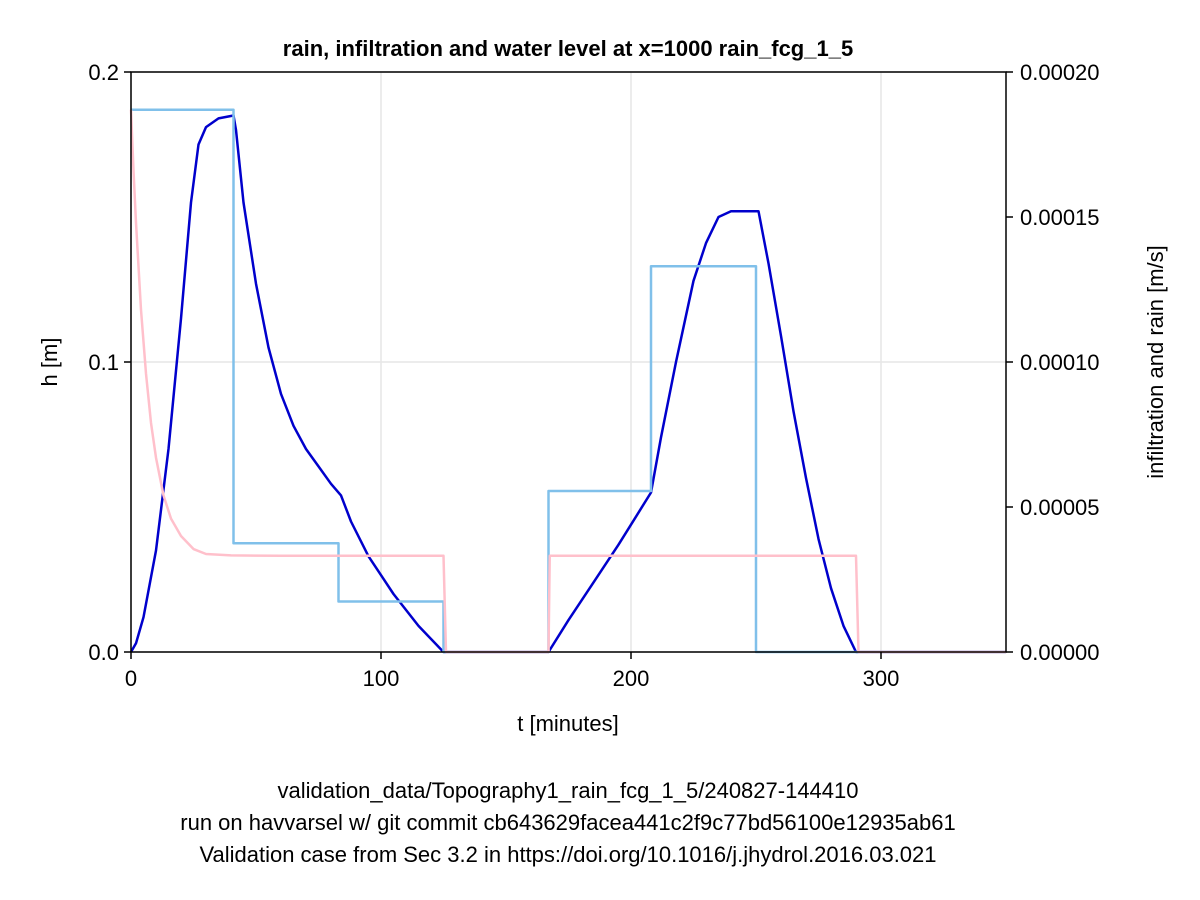  What do you see at coordinates (1155, 362) in the screenshot?
I see `y-axis-right-title: infiltration and rain [m/s]` at bounding box center [1155, 362].